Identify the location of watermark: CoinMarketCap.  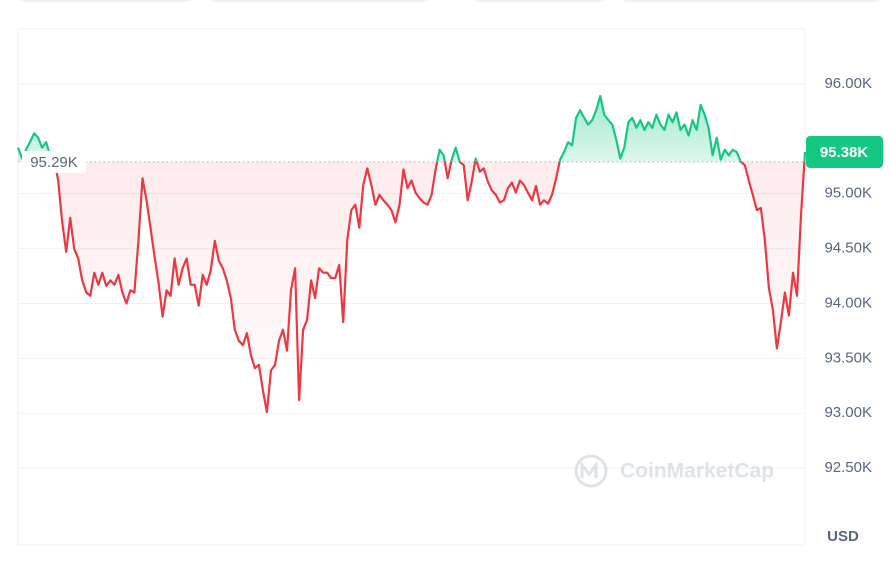
(674, 471).